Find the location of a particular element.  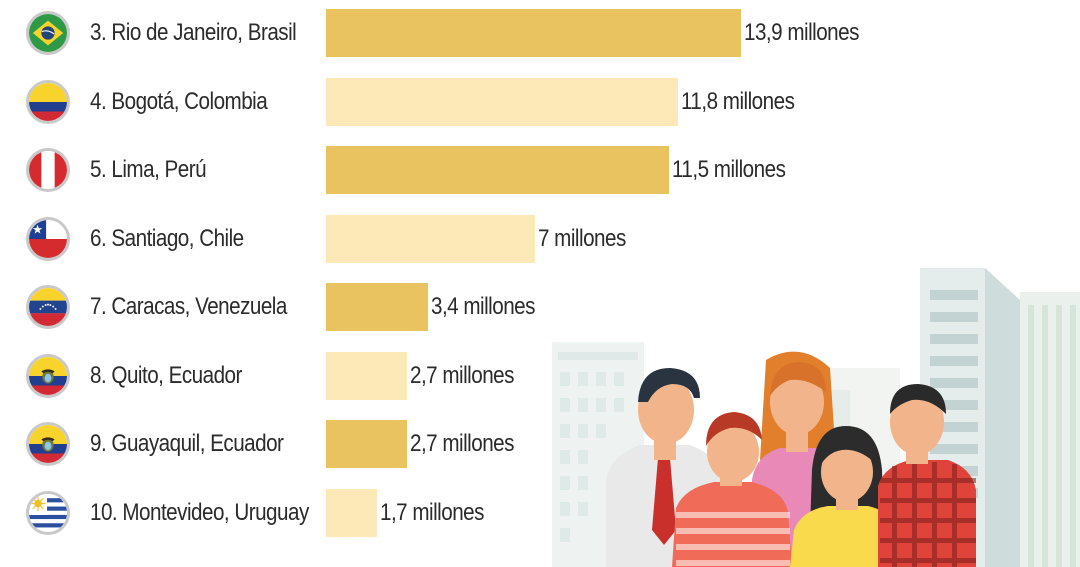

bar-row: 10. Montevideo, Uruguay 1,7 millones is located at coordinates (540, 513).